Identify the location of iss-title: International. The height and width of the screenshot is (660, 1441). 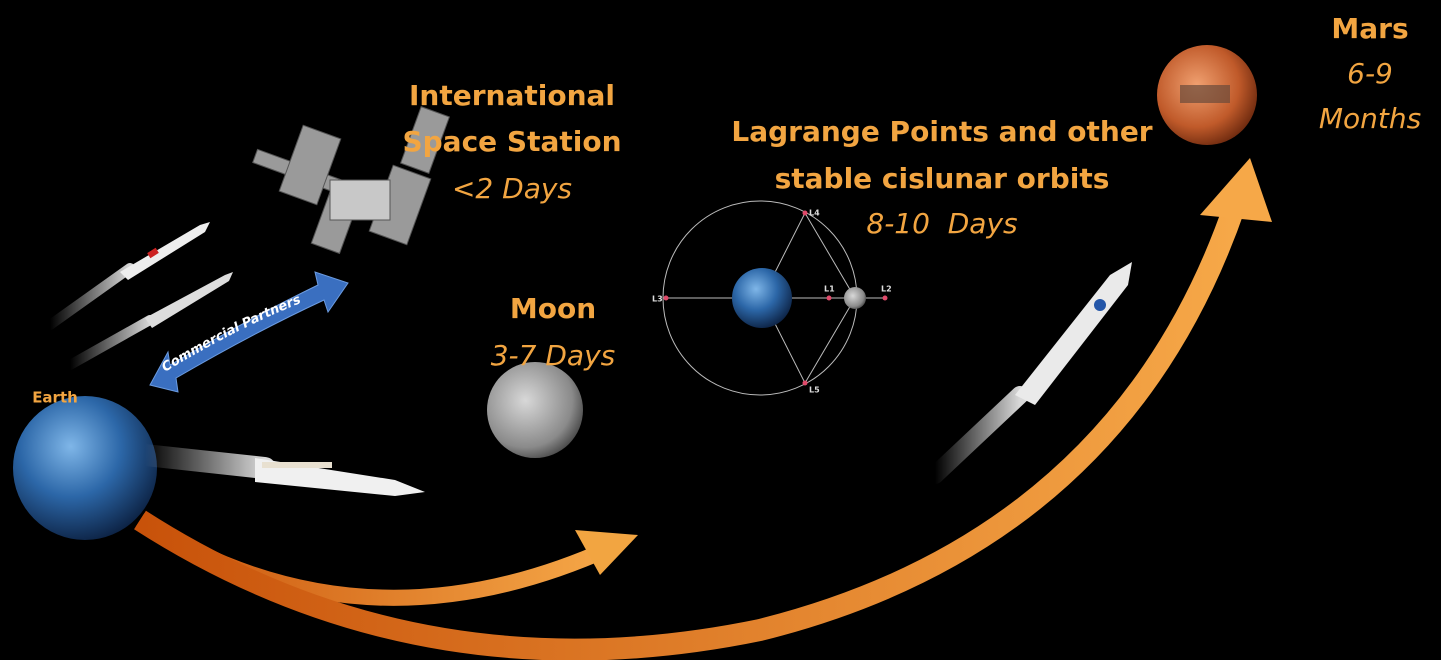
(512, 95).